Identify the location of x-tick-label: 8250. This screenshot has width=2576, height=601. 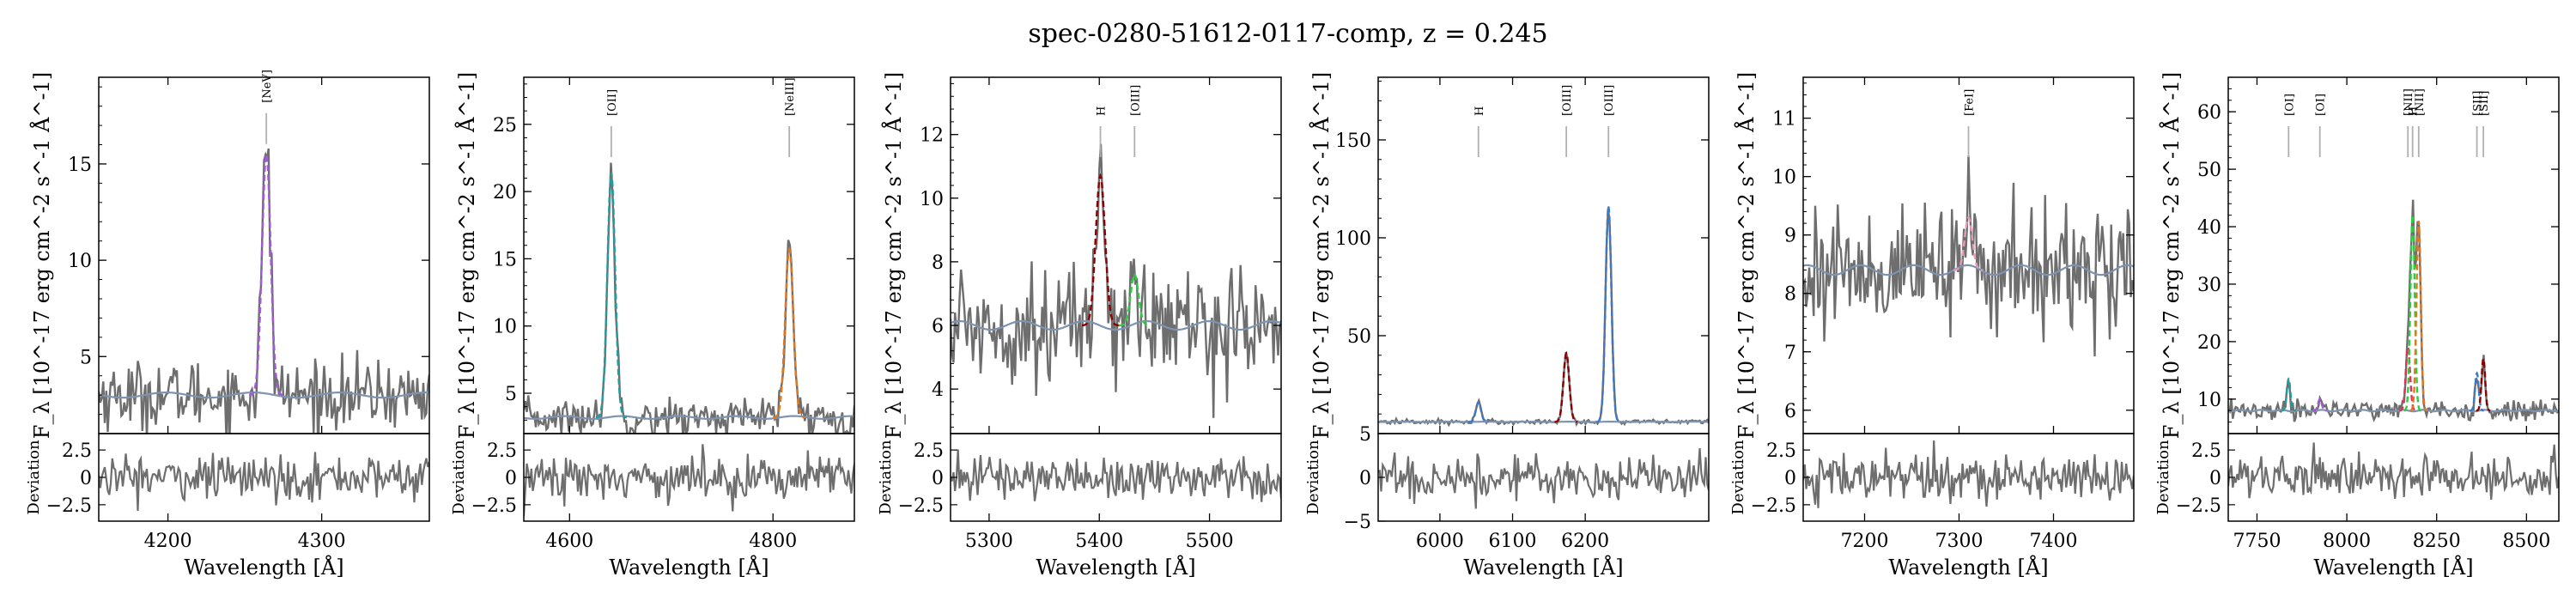
(2437, 541).